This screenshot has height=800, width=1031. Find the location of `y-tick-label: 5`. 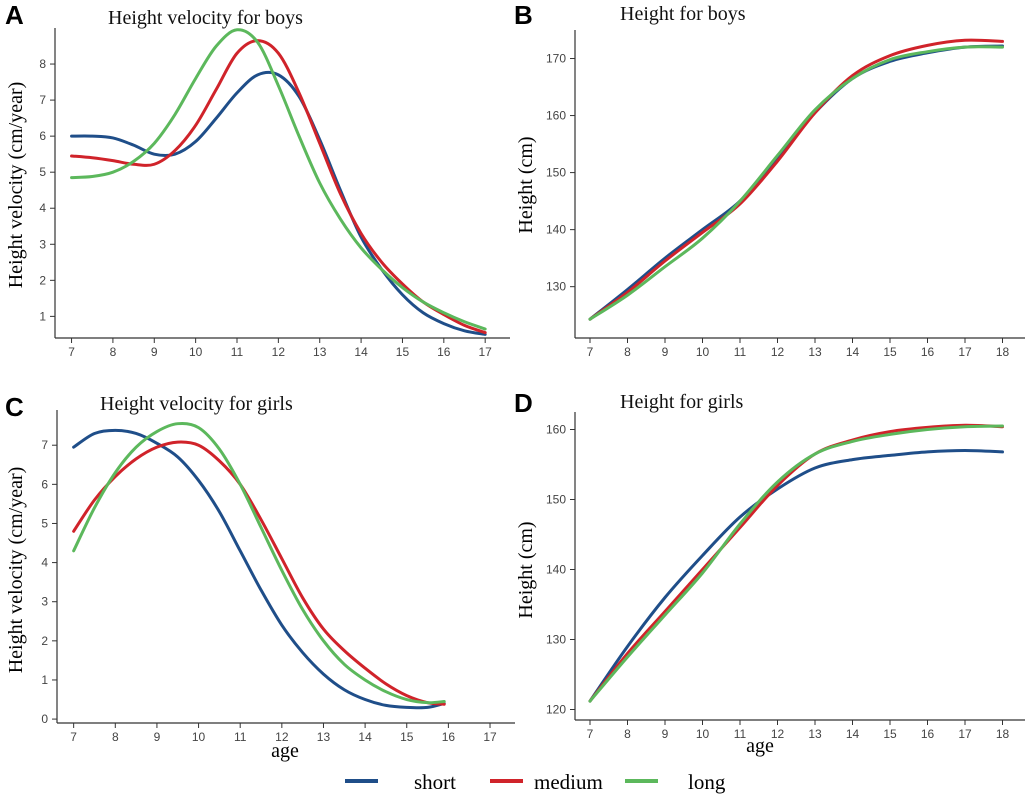

y-tick-label: 5 is located at coordinates (42, 172).